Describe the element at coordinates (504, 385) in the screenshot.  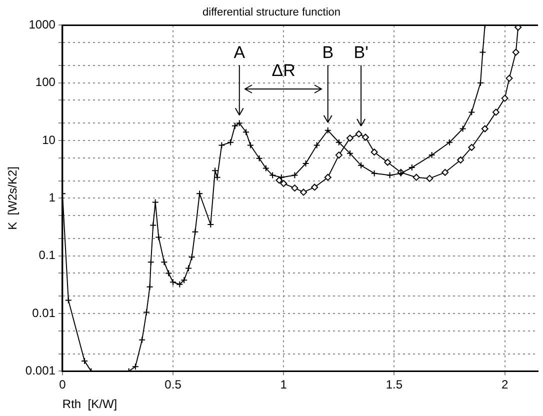
I see `x-tick-label: 2` at that location.